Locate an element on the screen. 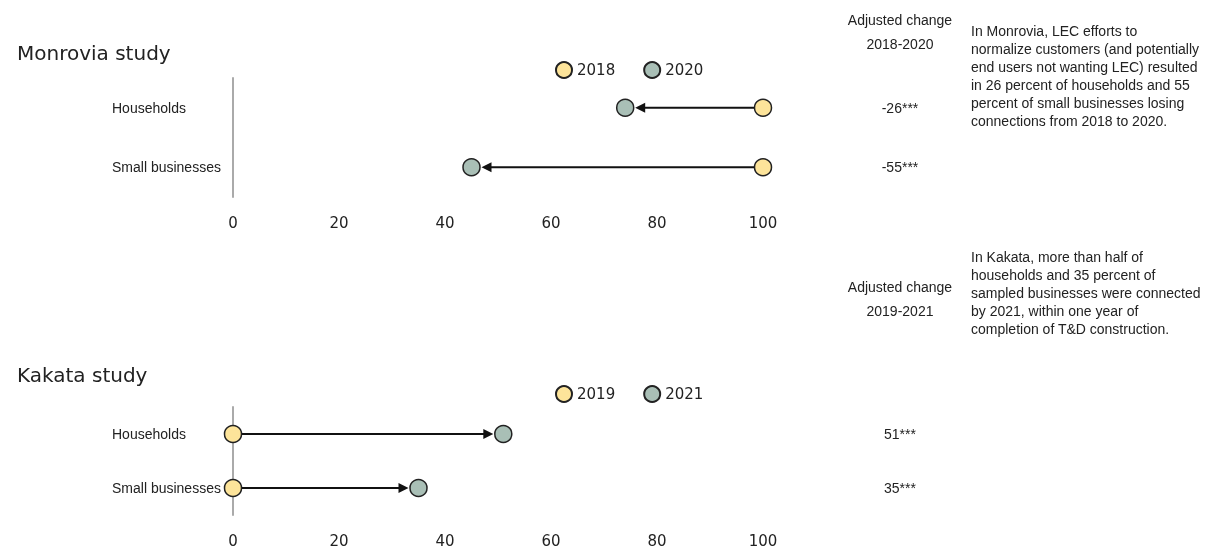 Image resolution: width=1207 pixels, height=557 pixels. text: -26*** is located at coordinates (900, 107).